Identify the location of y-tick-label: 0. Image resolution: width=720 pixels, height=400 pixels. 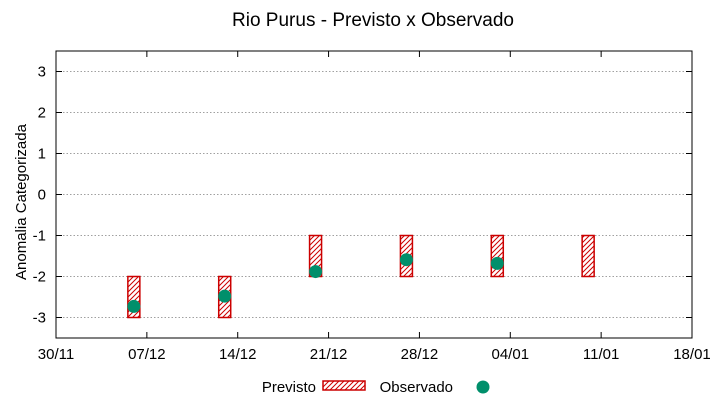
(42, 195).